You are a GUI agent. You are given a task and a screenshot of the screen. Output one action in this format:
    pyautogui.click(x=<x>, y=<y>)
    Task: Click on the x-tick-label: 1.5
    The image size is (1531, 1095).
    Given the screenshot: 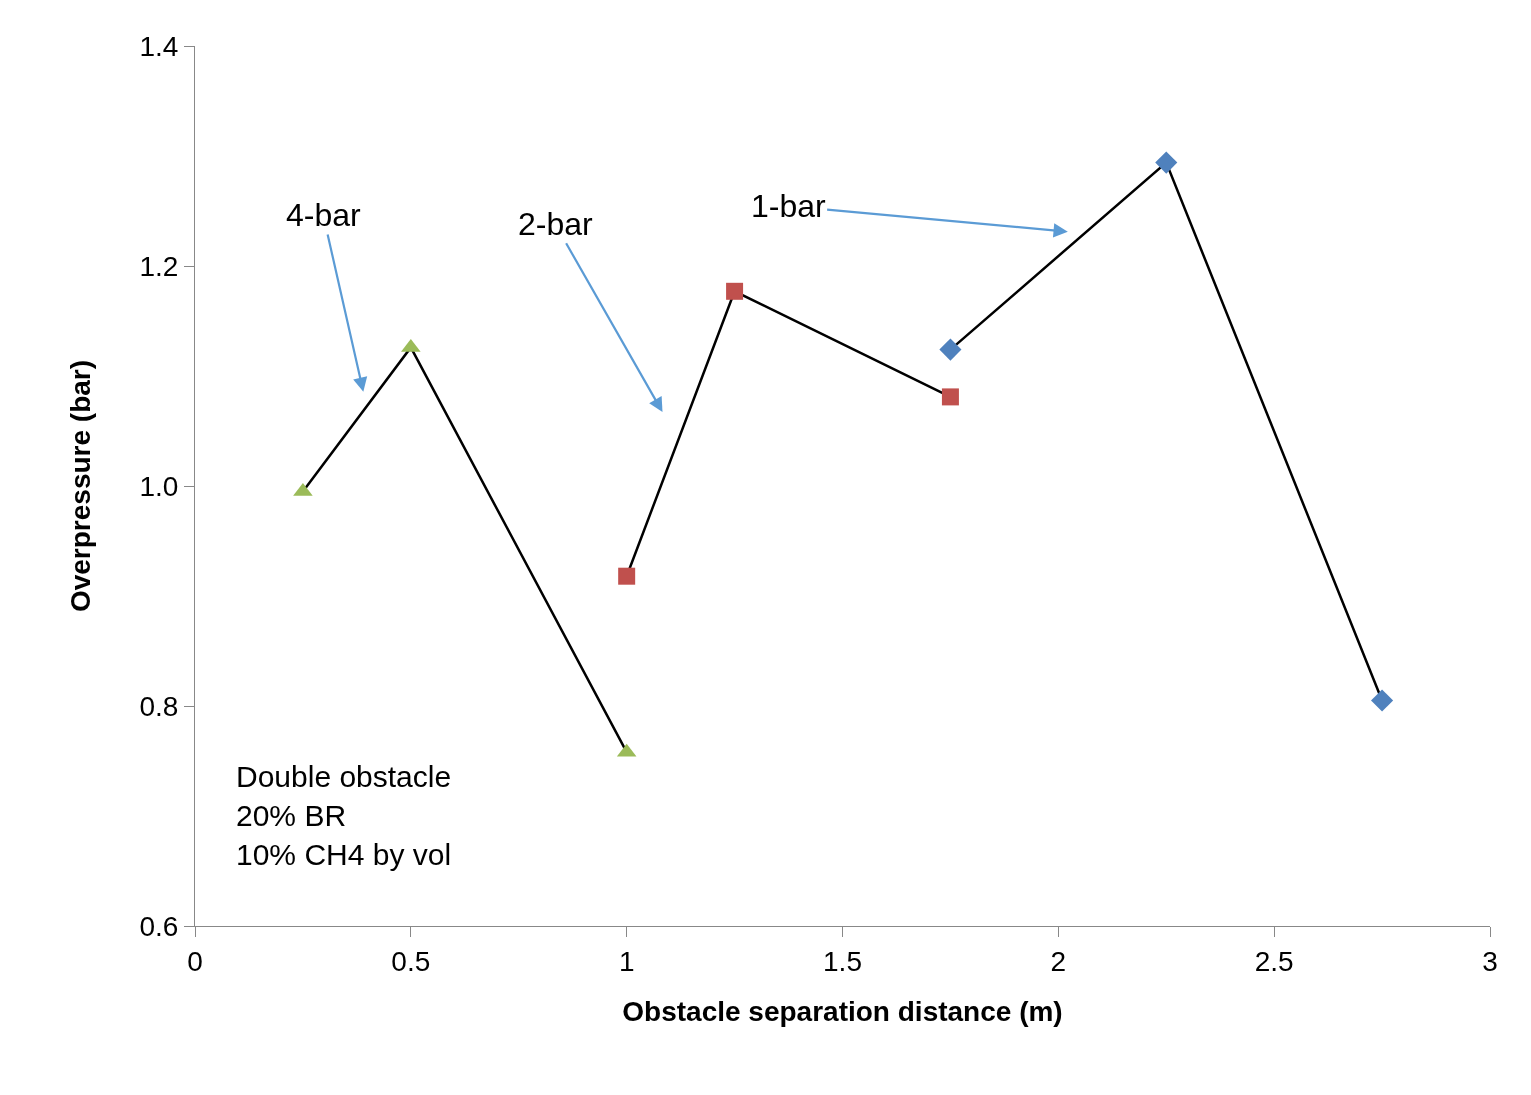 What is the action you would take?
    pyautogui.click(x=842, y=961)
    